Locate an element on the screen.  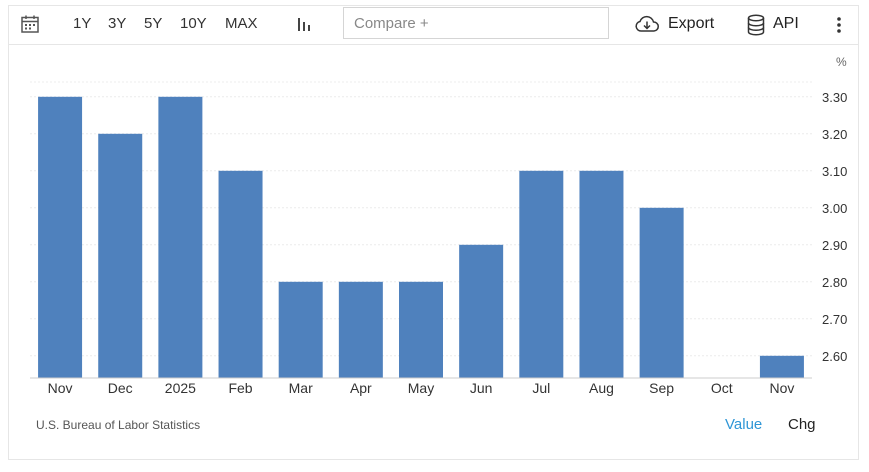
range-1y-button: 1Y is located at coordinates (82, 23).